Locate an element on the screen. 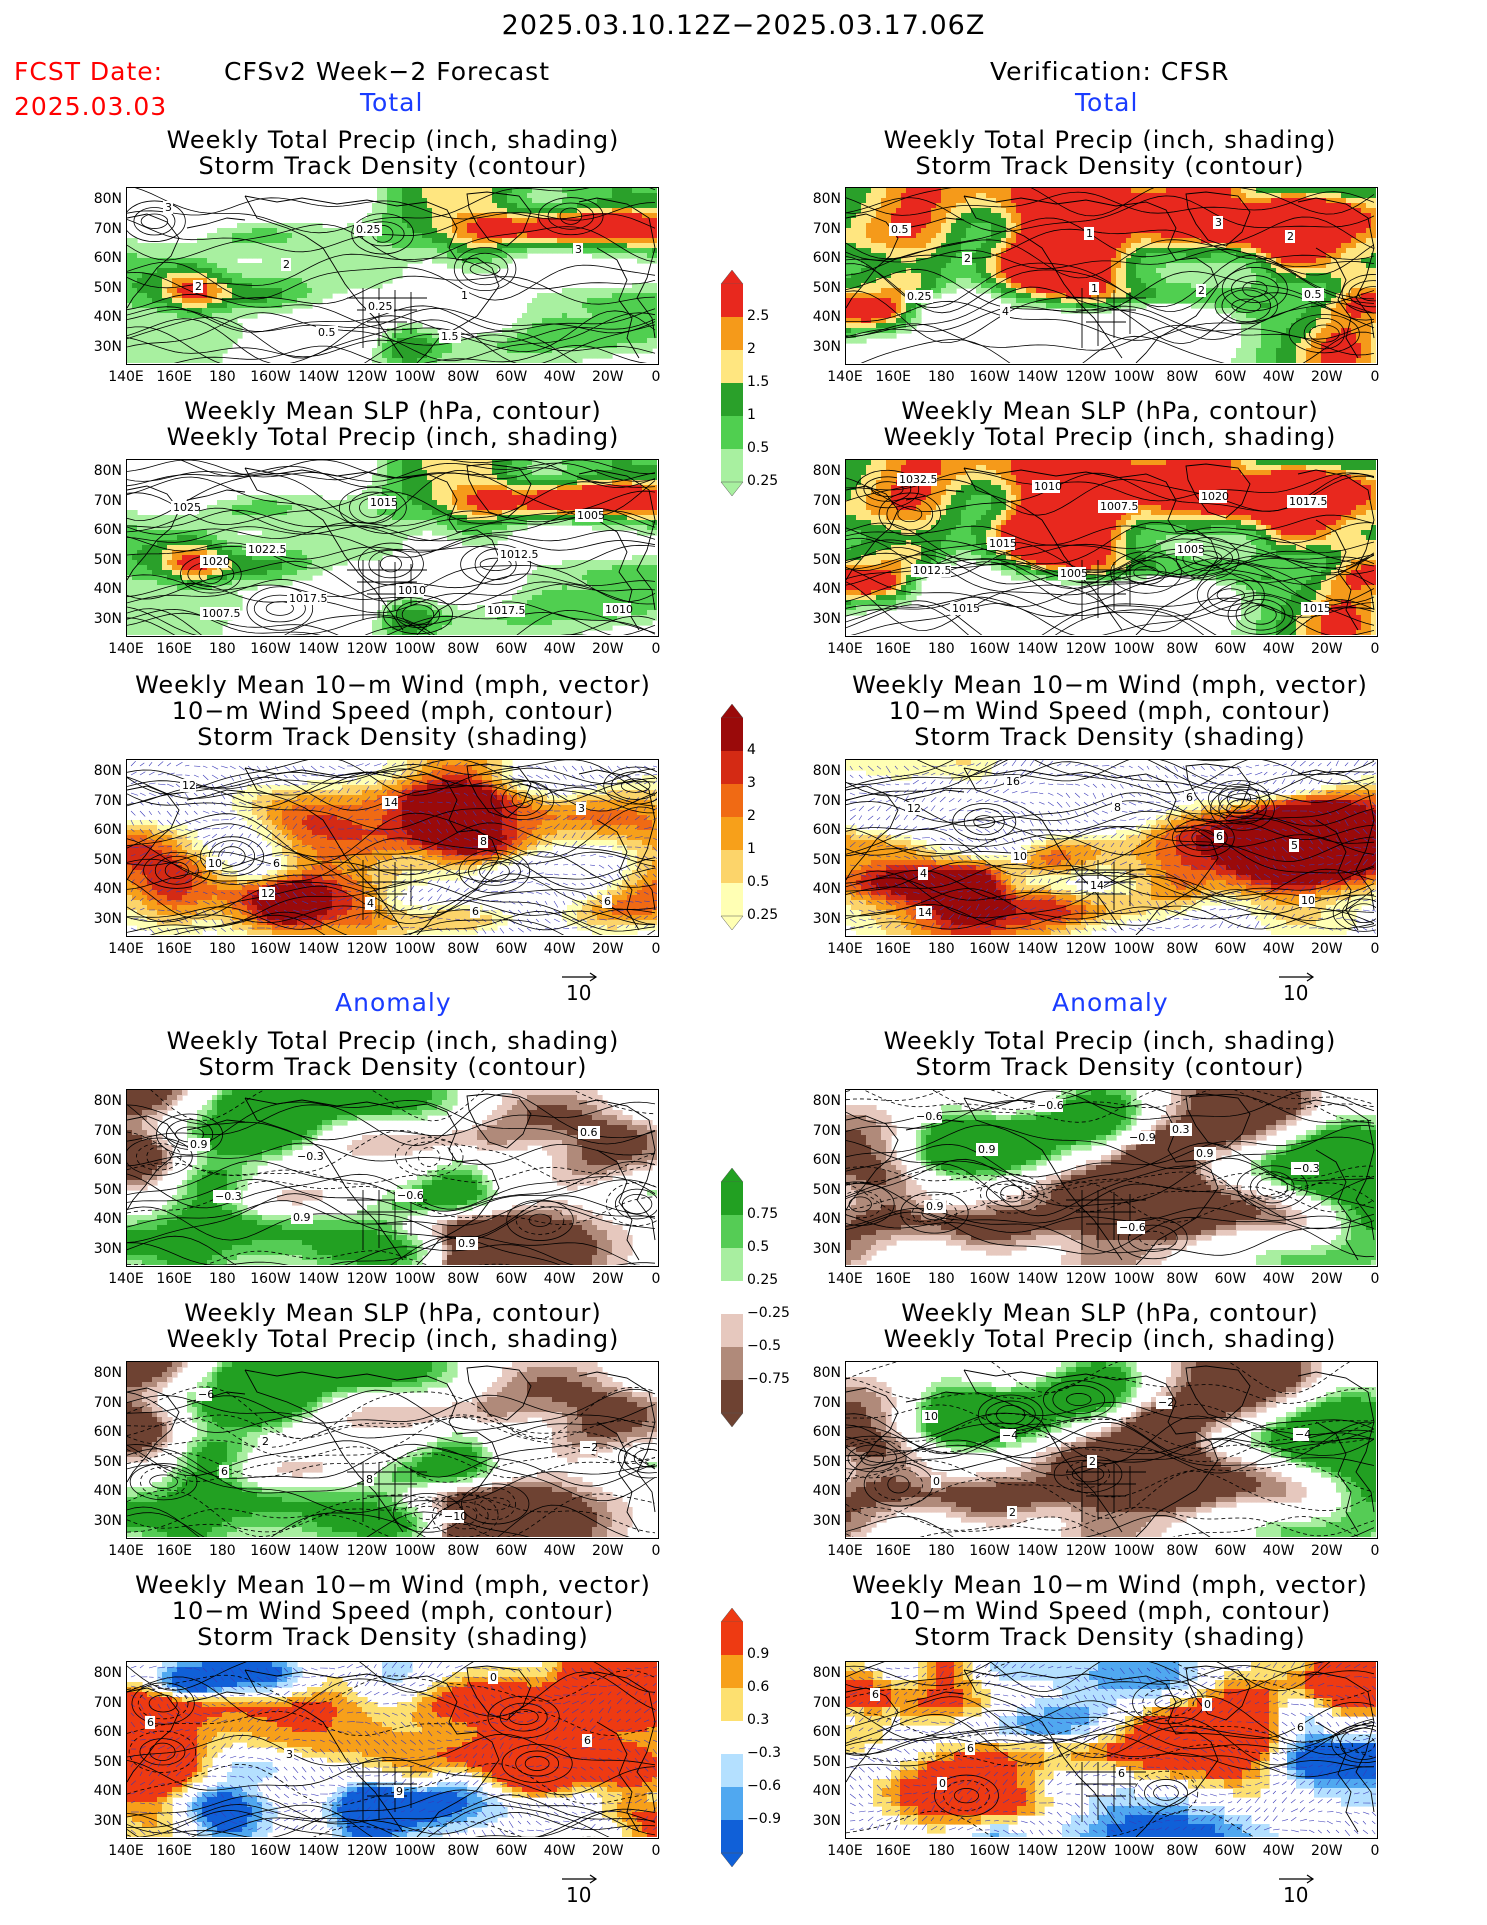 Image resolution: width=1487 pixels, height=1925 pixels. svg-text: 0.25 is located at coordinates (380, 306).